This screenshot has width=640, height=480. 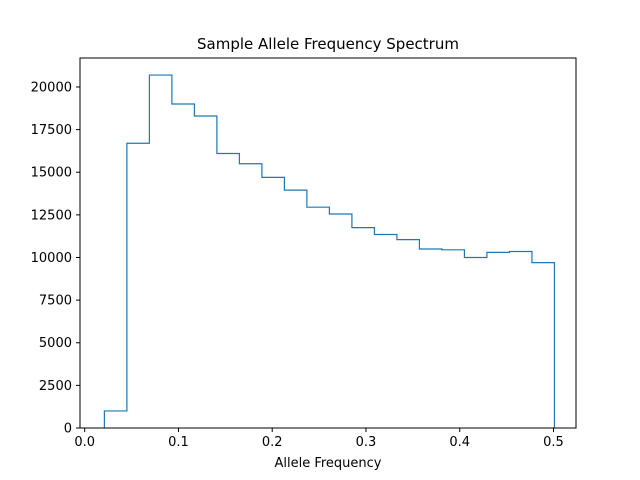 What do you see at coordinates (51, 130) in the screenshot?
I see `y-tick-label: 17500` at bounding box center [51, 130].